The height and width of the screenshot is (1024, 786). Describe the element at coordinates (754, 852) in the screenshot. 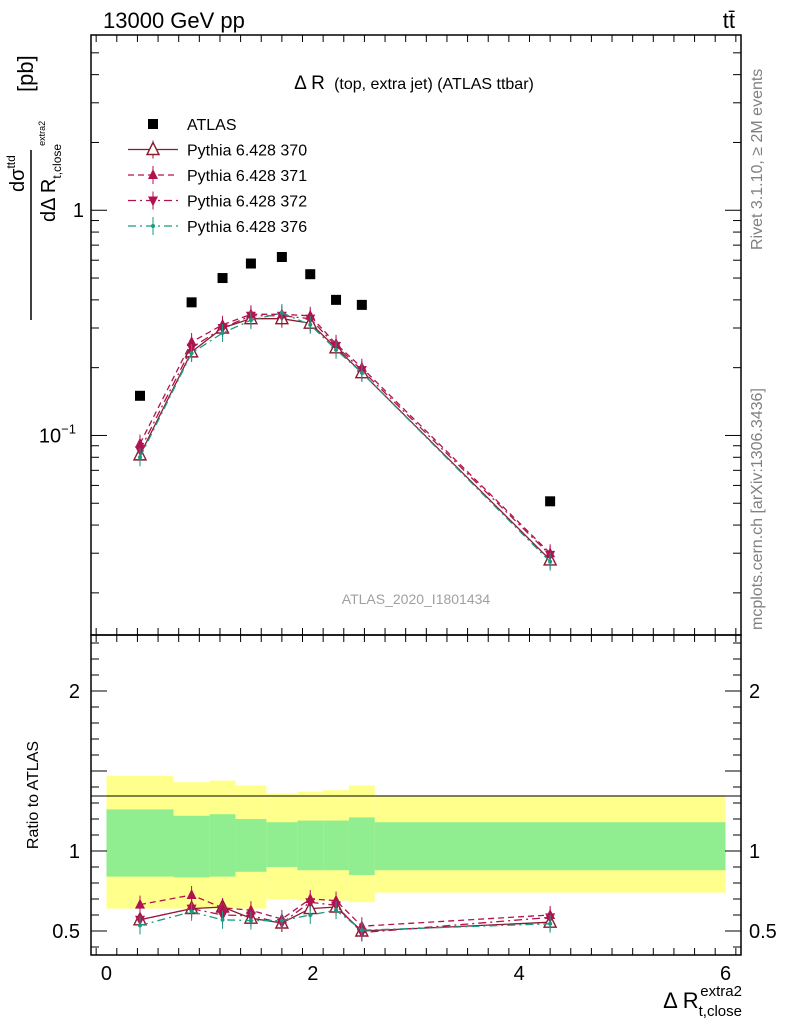

I see `ratio-y-tick-label-right: 1` at that location.